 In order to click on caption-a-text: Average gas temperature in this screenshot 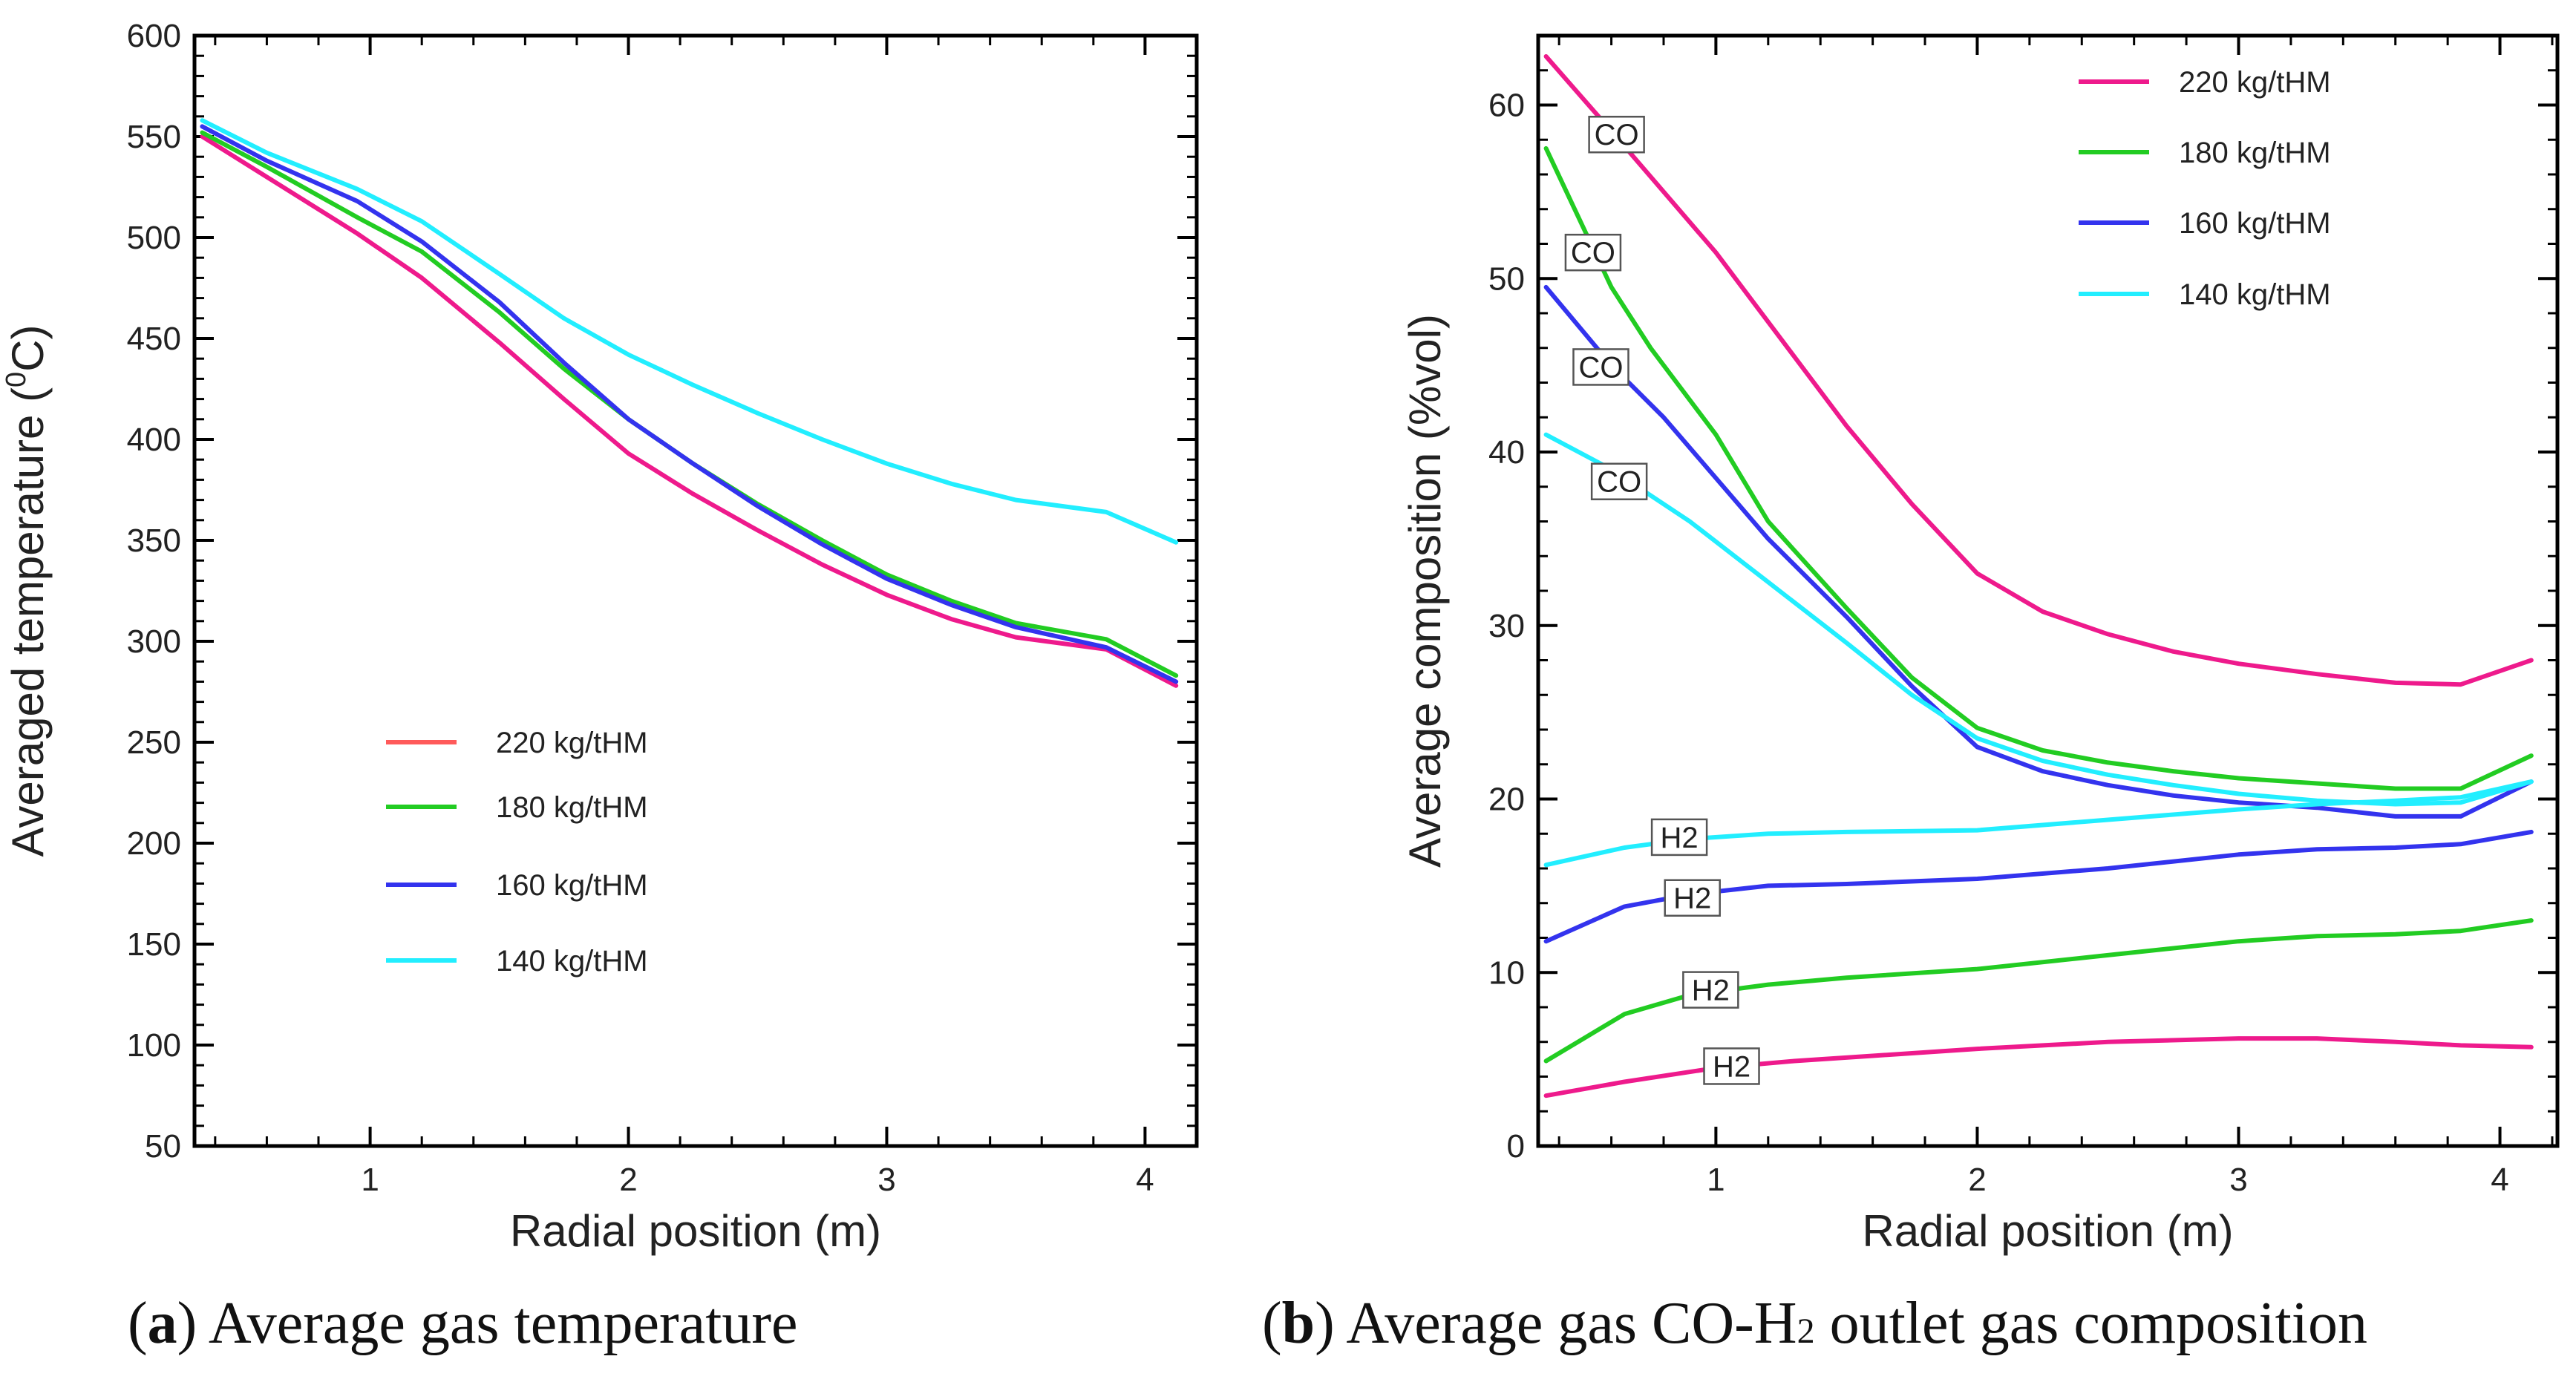, I will do `click(497, 1323)`.